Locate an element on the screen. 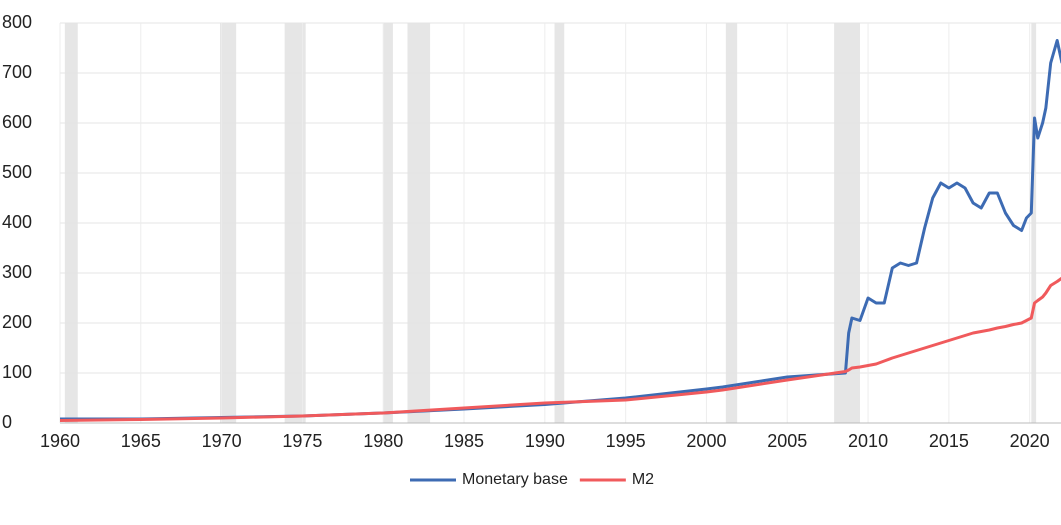 The width and height of the screenshot is (1061, 525). x-tick-label: 1965 is located at coordinates (141, 441).